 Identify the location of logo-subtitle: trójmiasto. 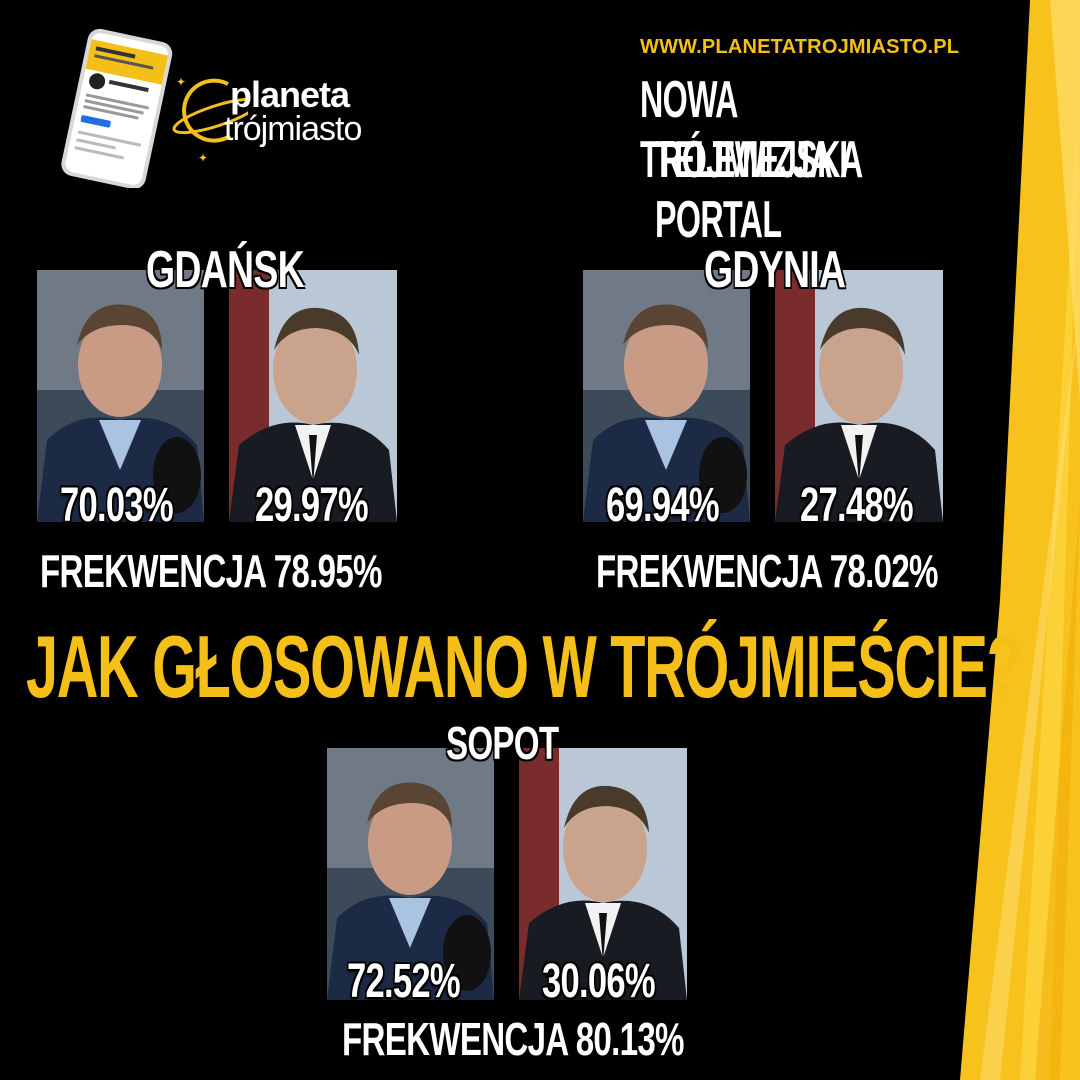
(293, 129).